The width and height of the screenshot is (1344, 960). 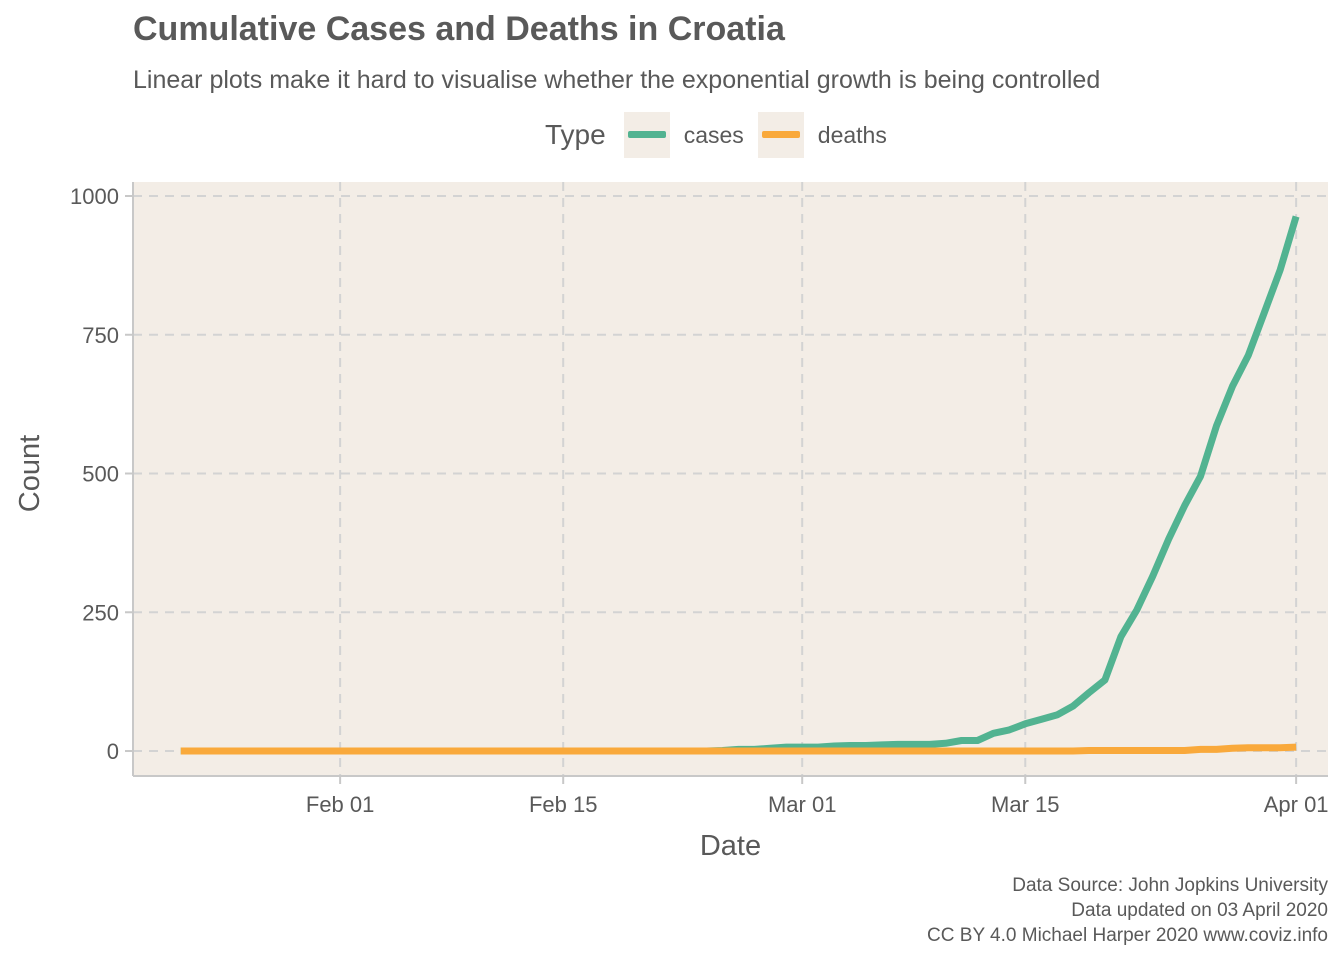 I want to click on y-tick-label: 500, so click(x=100, y=474).